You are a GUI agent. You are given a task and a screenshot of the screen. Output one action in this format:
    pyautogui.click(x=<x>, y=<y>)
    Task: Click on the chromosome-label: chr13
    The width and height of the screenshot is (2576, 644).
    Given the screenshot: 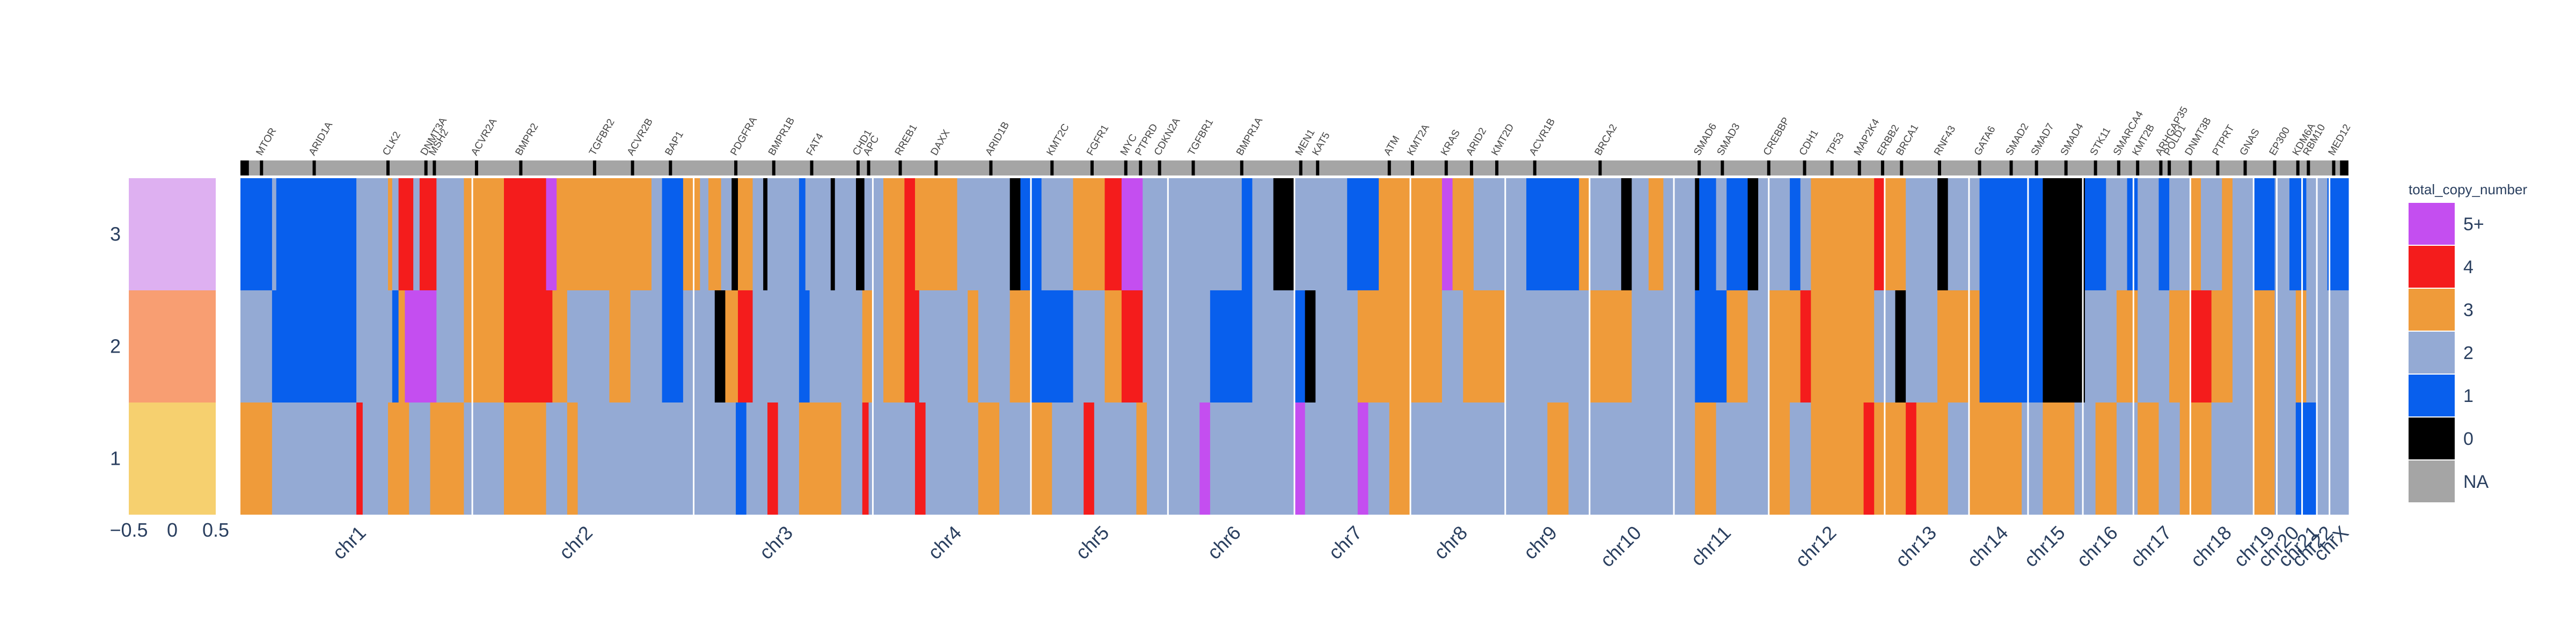 What is the action you would take?
    pyautogui.click(x=1916, y=547)
    